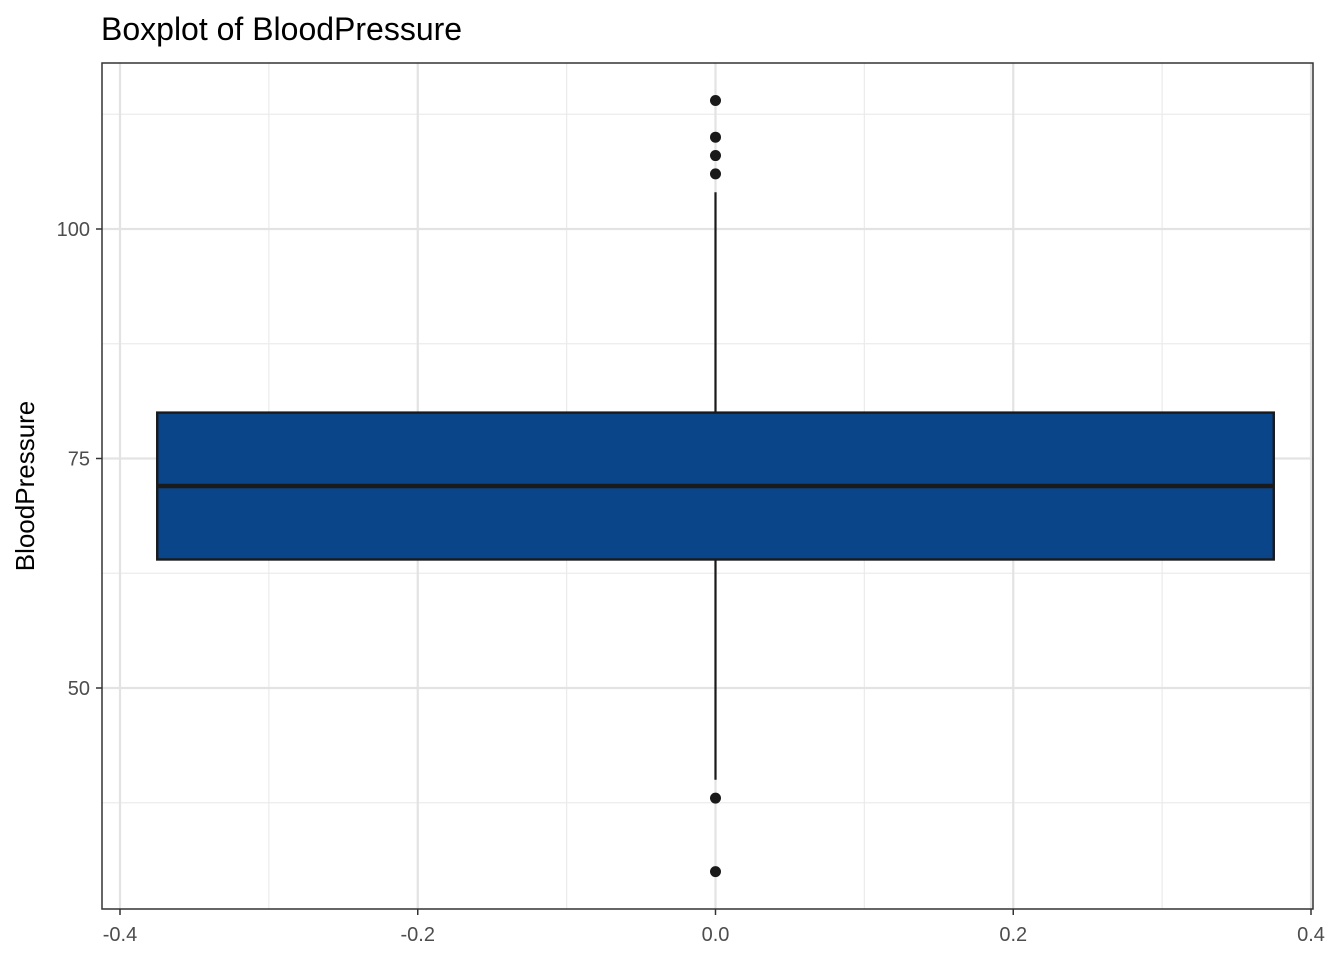  What do you see at coordinates (1013, 935) in the screenshot?
I see `x-tick-label: 0.2` at bounding box center [1013, 935].